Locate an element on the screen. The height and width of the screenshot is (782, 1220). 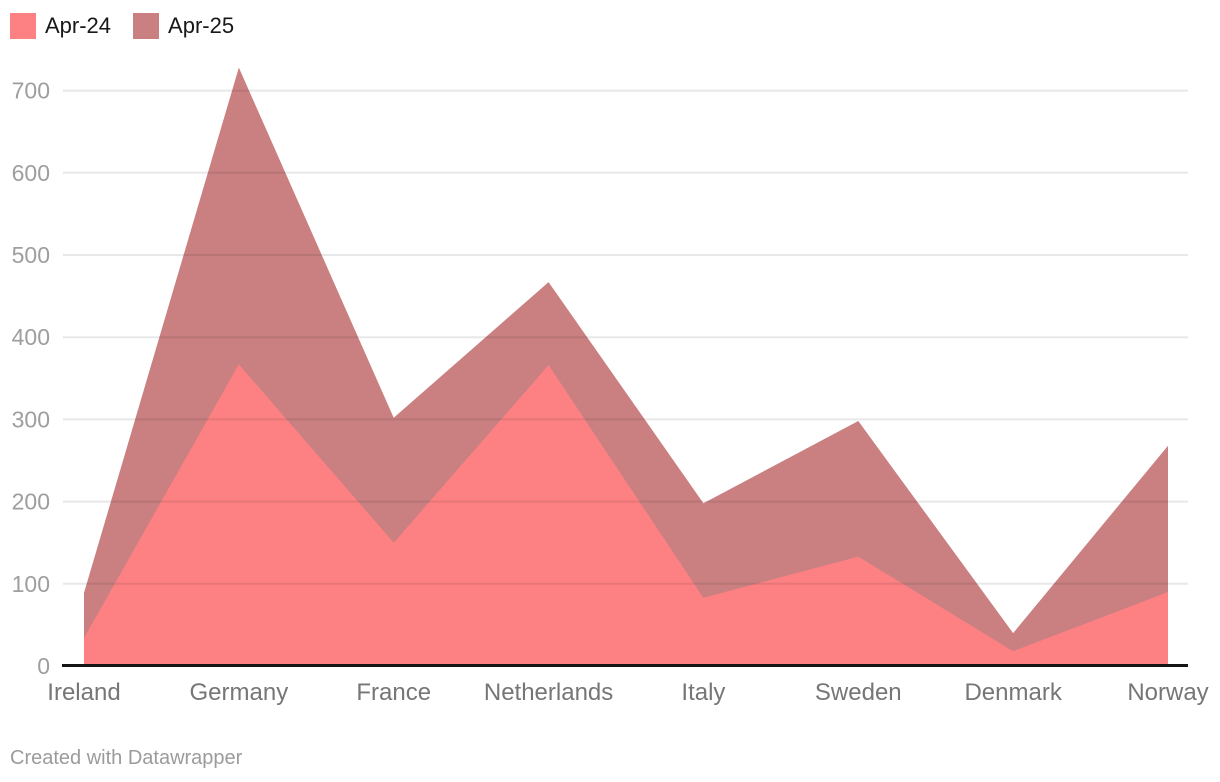
y-tick-label-700: 700 is located at coordinates (31, 91).